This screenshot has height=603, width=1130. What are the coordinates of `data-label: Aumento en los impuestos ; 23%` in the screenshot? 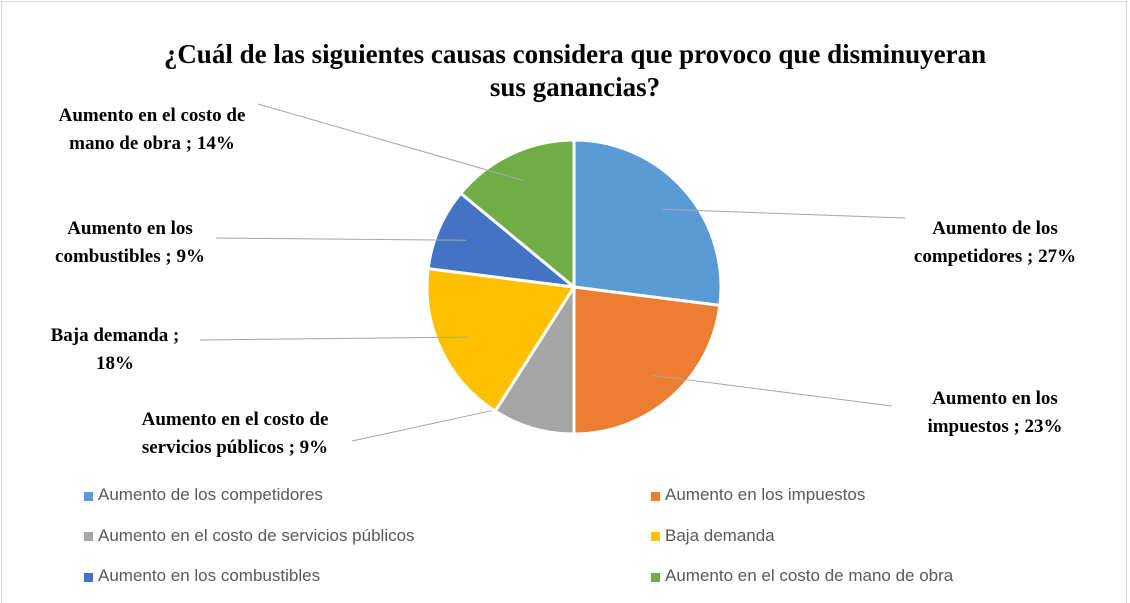 It's located at (995, 412).